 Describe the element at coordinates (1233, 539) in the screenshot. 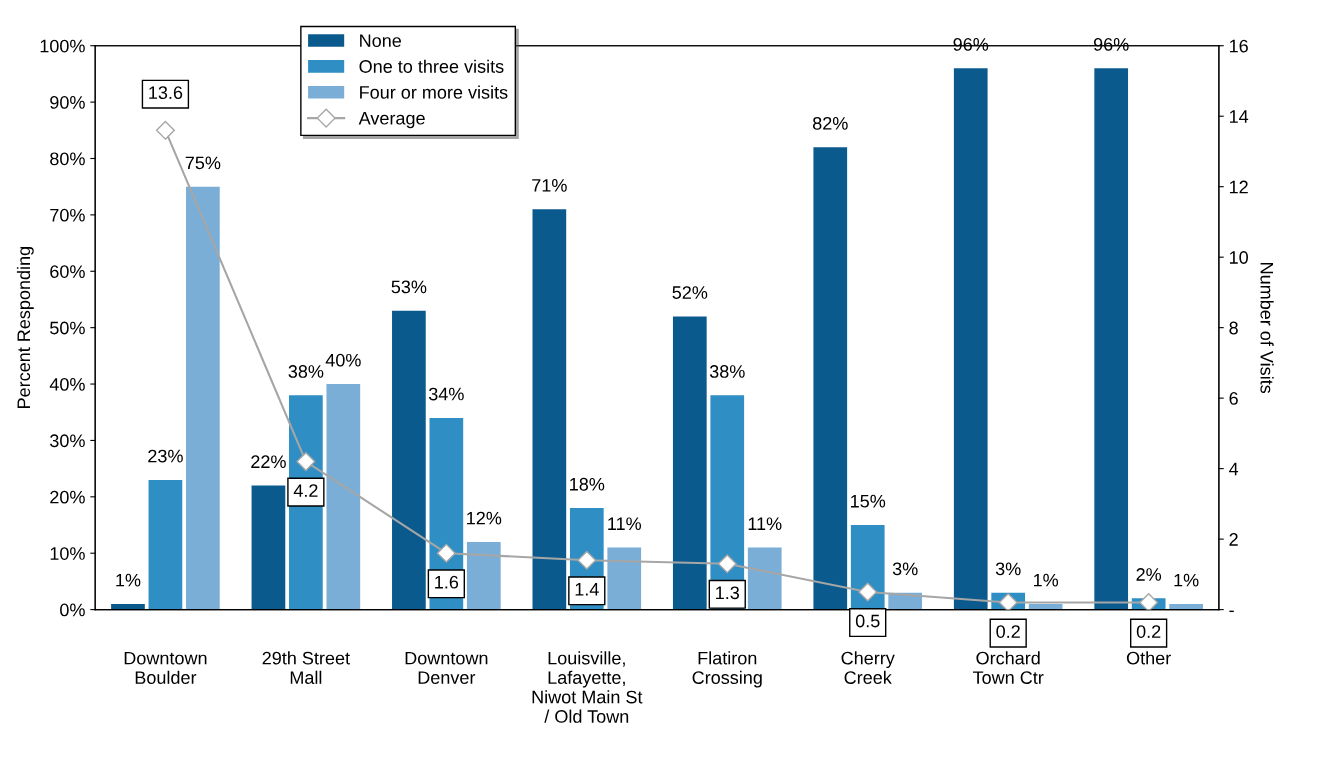

I see `y2-tick-label: 2` at that location.